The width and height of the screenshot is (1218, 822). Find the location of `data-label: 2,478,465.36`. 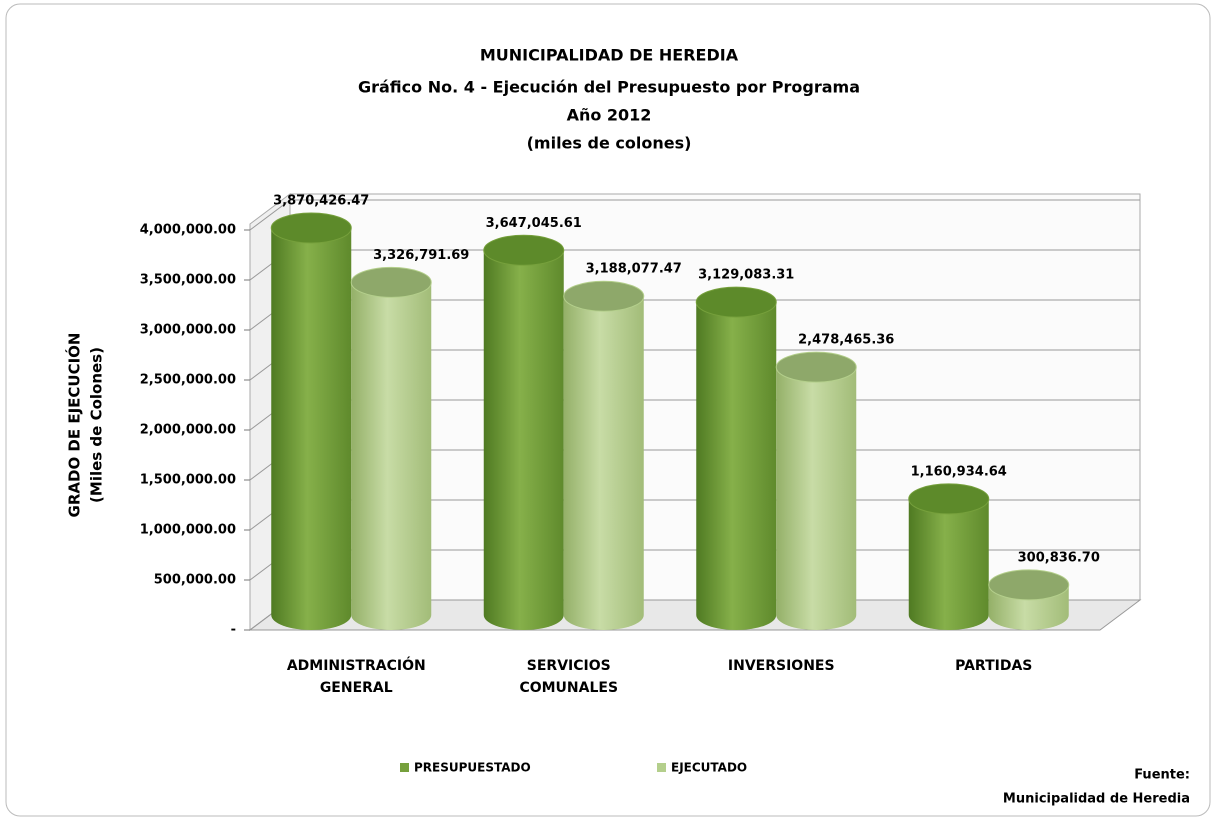

data-label: 2,478,465.36 is located at coordinates (846, 340).